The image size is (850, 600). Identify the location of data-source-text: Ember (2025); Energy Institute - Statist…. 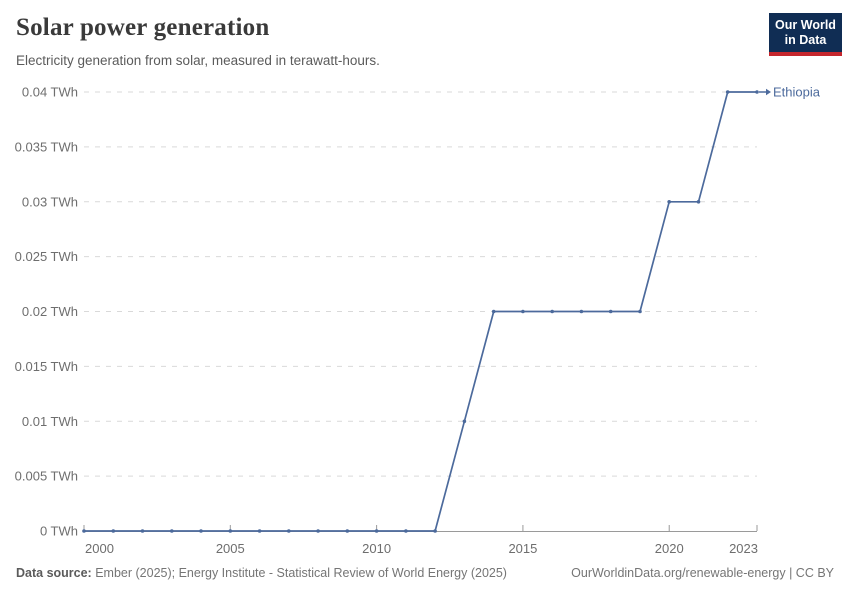
(301, 573).